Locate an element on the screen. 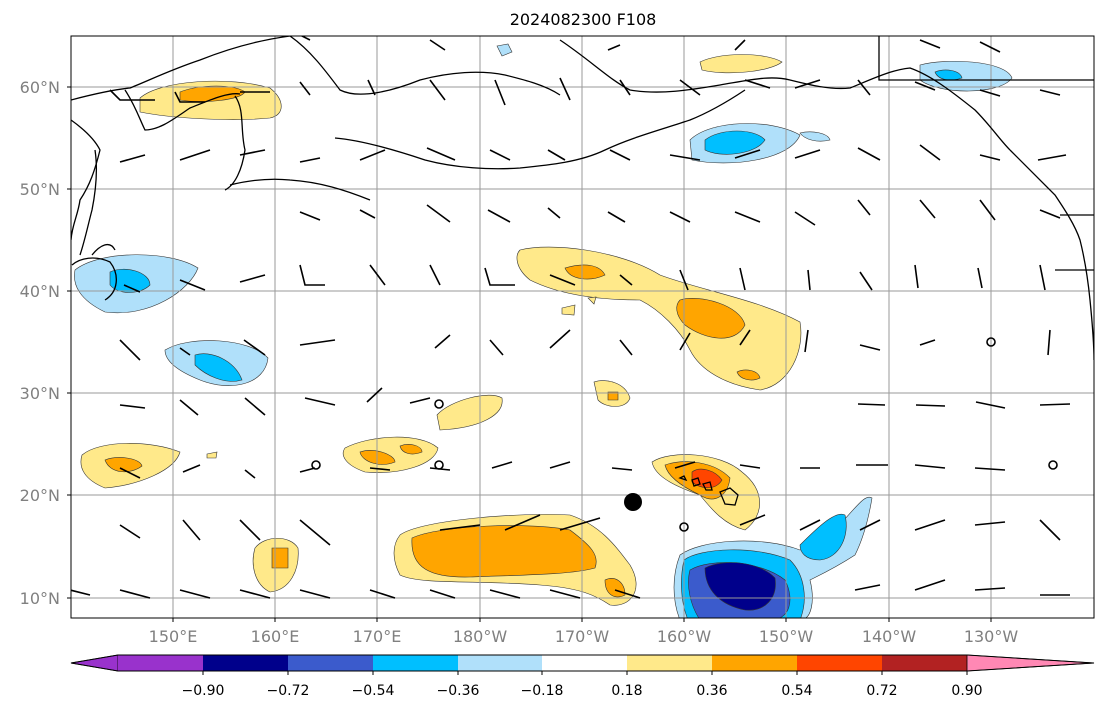 The width and height of the screenshot is (1105, 712). colorbar-extend-low is located at coordinates (94, 663).